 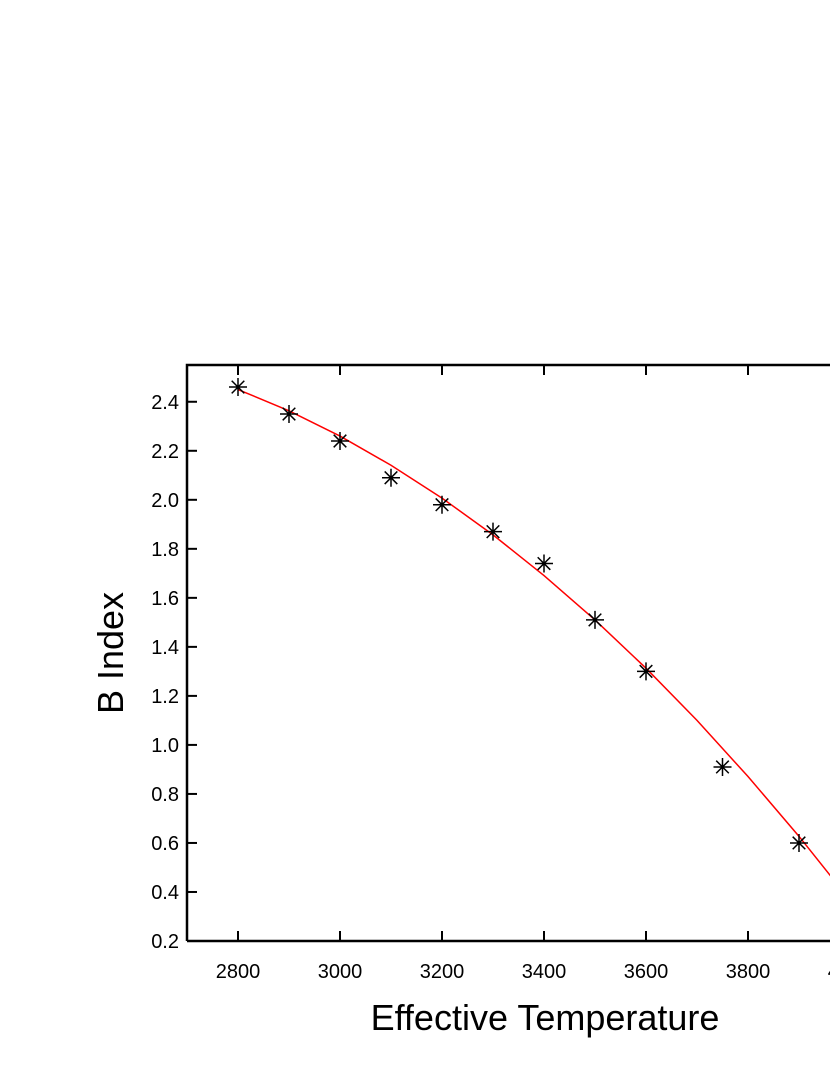 I want to click on y-tick-label: 0.2, so click(x=165, y=942).